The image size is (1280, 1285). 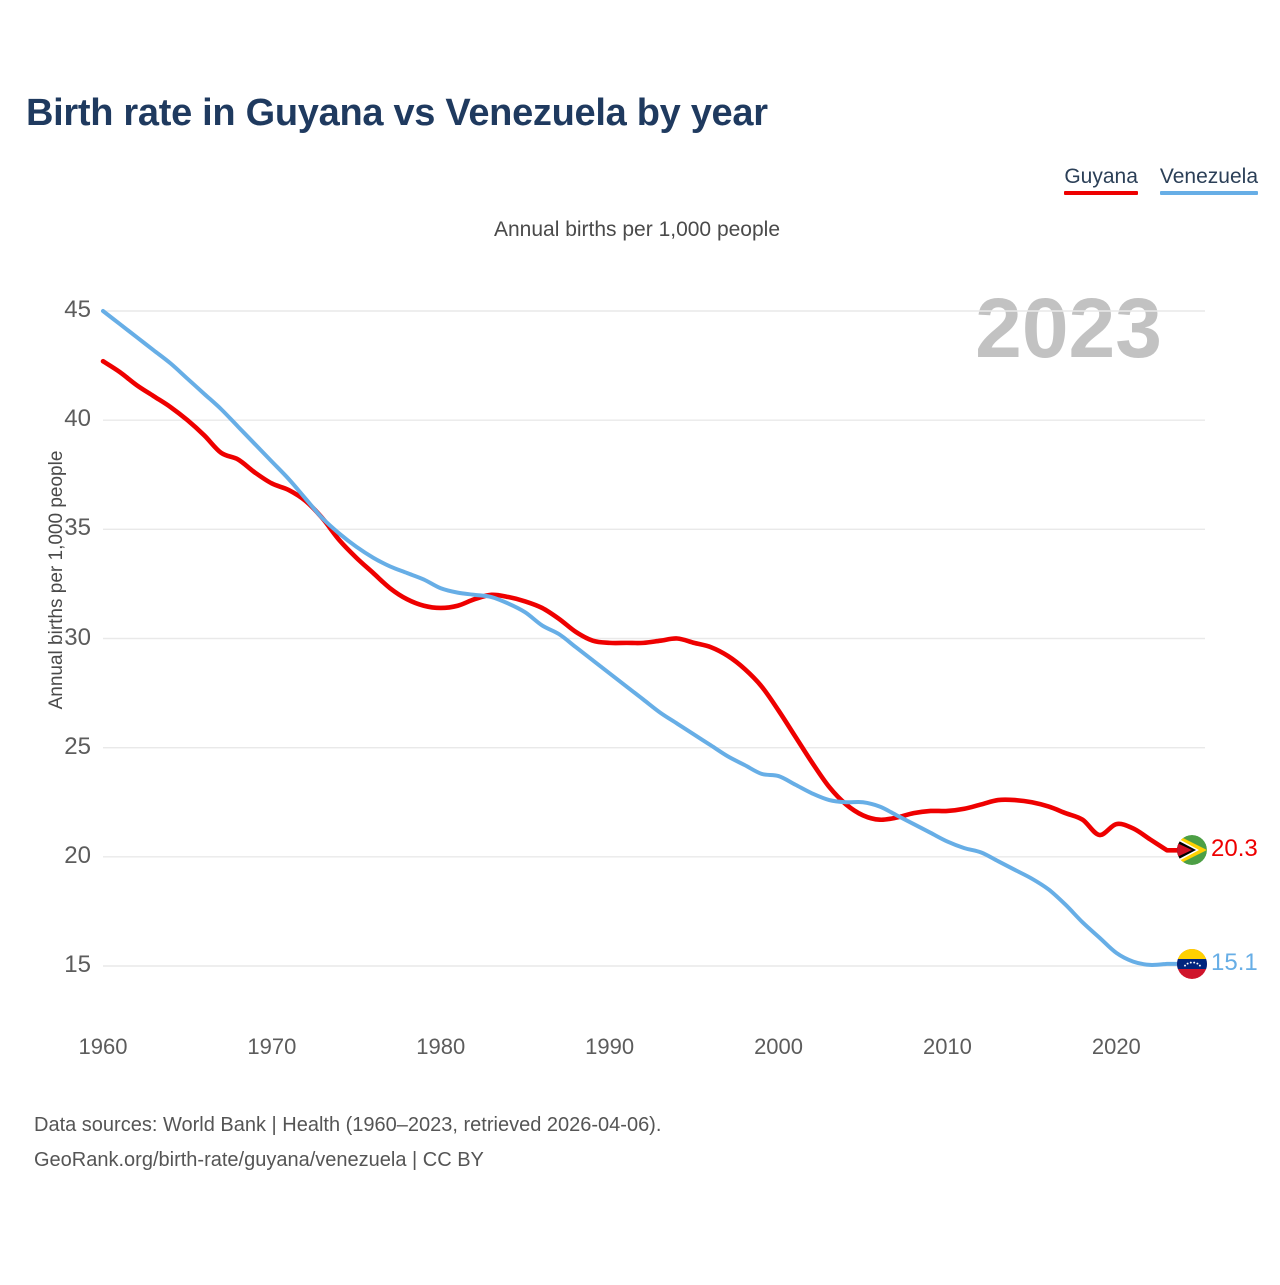 What do you see at coordinates (1234, 962) in the screenshot?
I see `end-value-venezuela: 15.1` at bounding box center [1234, 962].